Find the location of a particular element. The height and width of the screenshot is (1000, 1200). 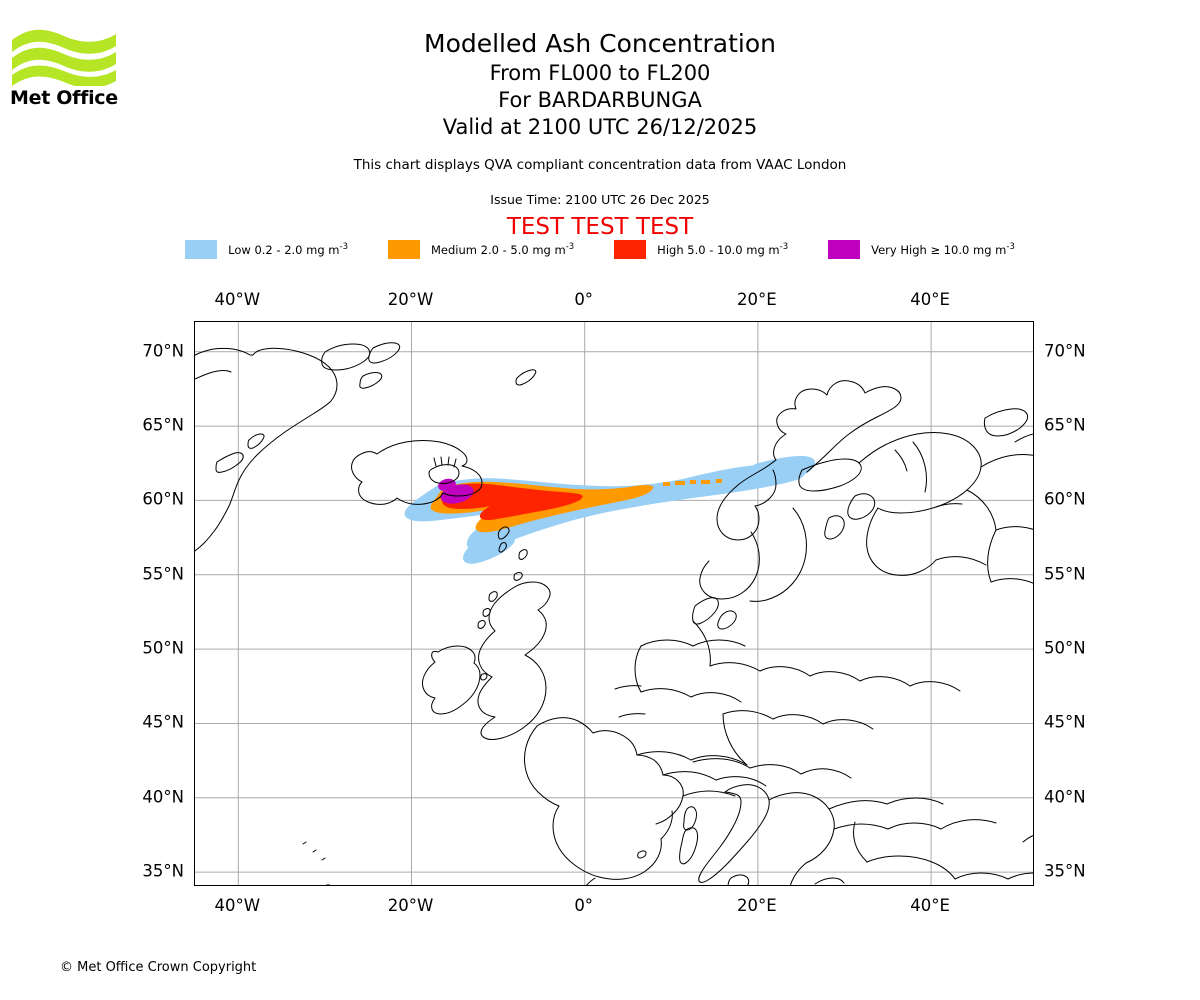

lon-tick-bottom-20: 20°E is located at coordinates (757, 905).